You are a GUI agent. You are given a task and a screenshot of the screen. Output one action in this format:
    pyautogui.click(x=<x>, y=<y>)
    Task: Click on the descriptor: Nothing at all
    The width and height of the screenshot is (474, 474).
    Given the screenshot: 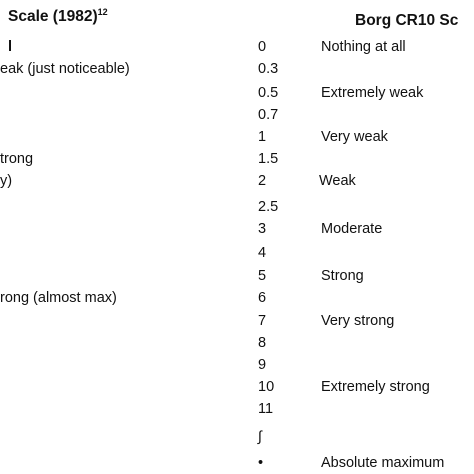 What is the action you would take?
    pyautogui.click(x=363, y=47)
    